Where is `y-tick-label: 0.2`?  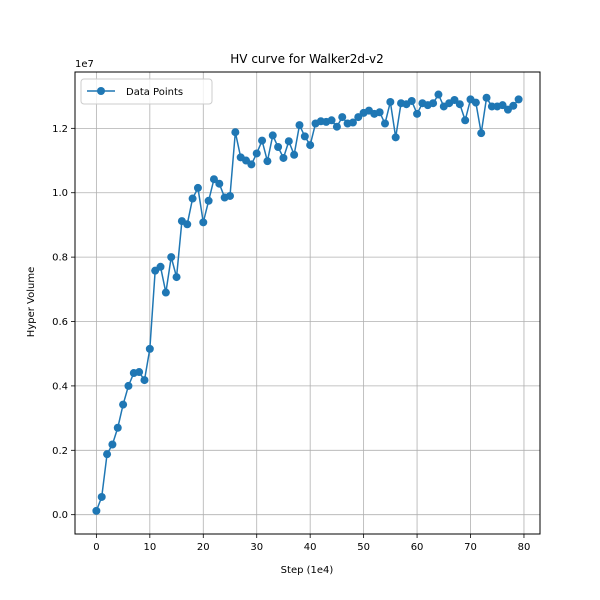 y-tick-label: 0.2 is located at coordinates (60, 451).